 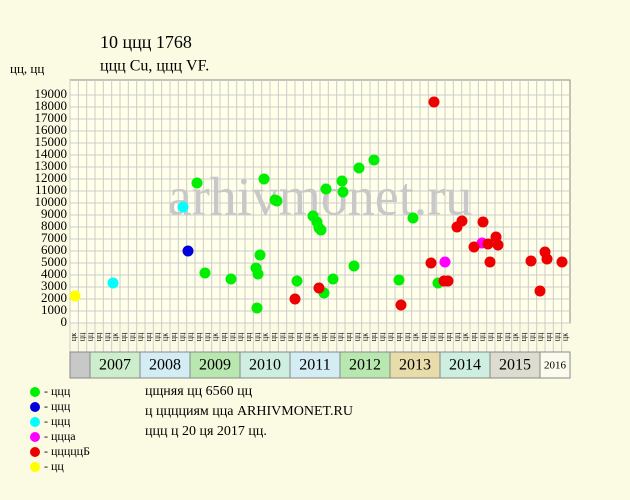 I want to click on year-label: 2010, so click(x=265, y=365).